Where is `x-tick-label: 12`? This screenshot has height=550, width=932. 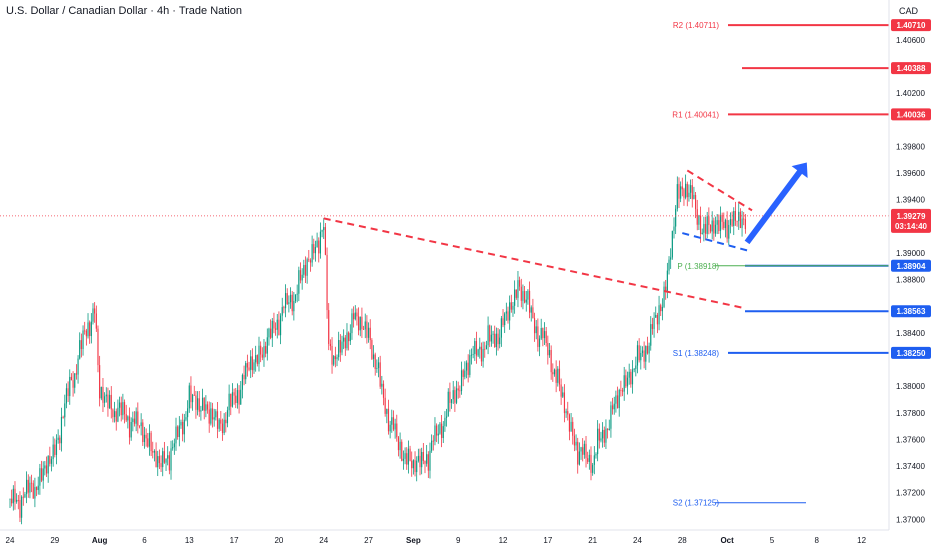 x-tick-label: 12 is located at coordinates (503, 540).